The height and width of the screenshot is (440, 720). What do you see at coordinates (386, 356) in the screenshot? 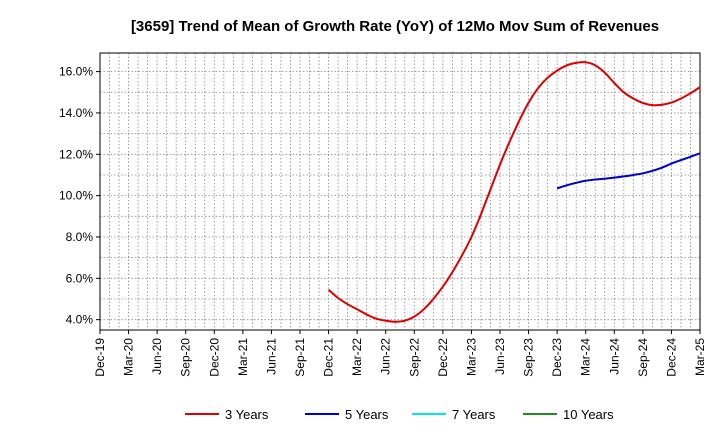
I see `x-tick-label: Jun-22` at bounding box center [386, 356].